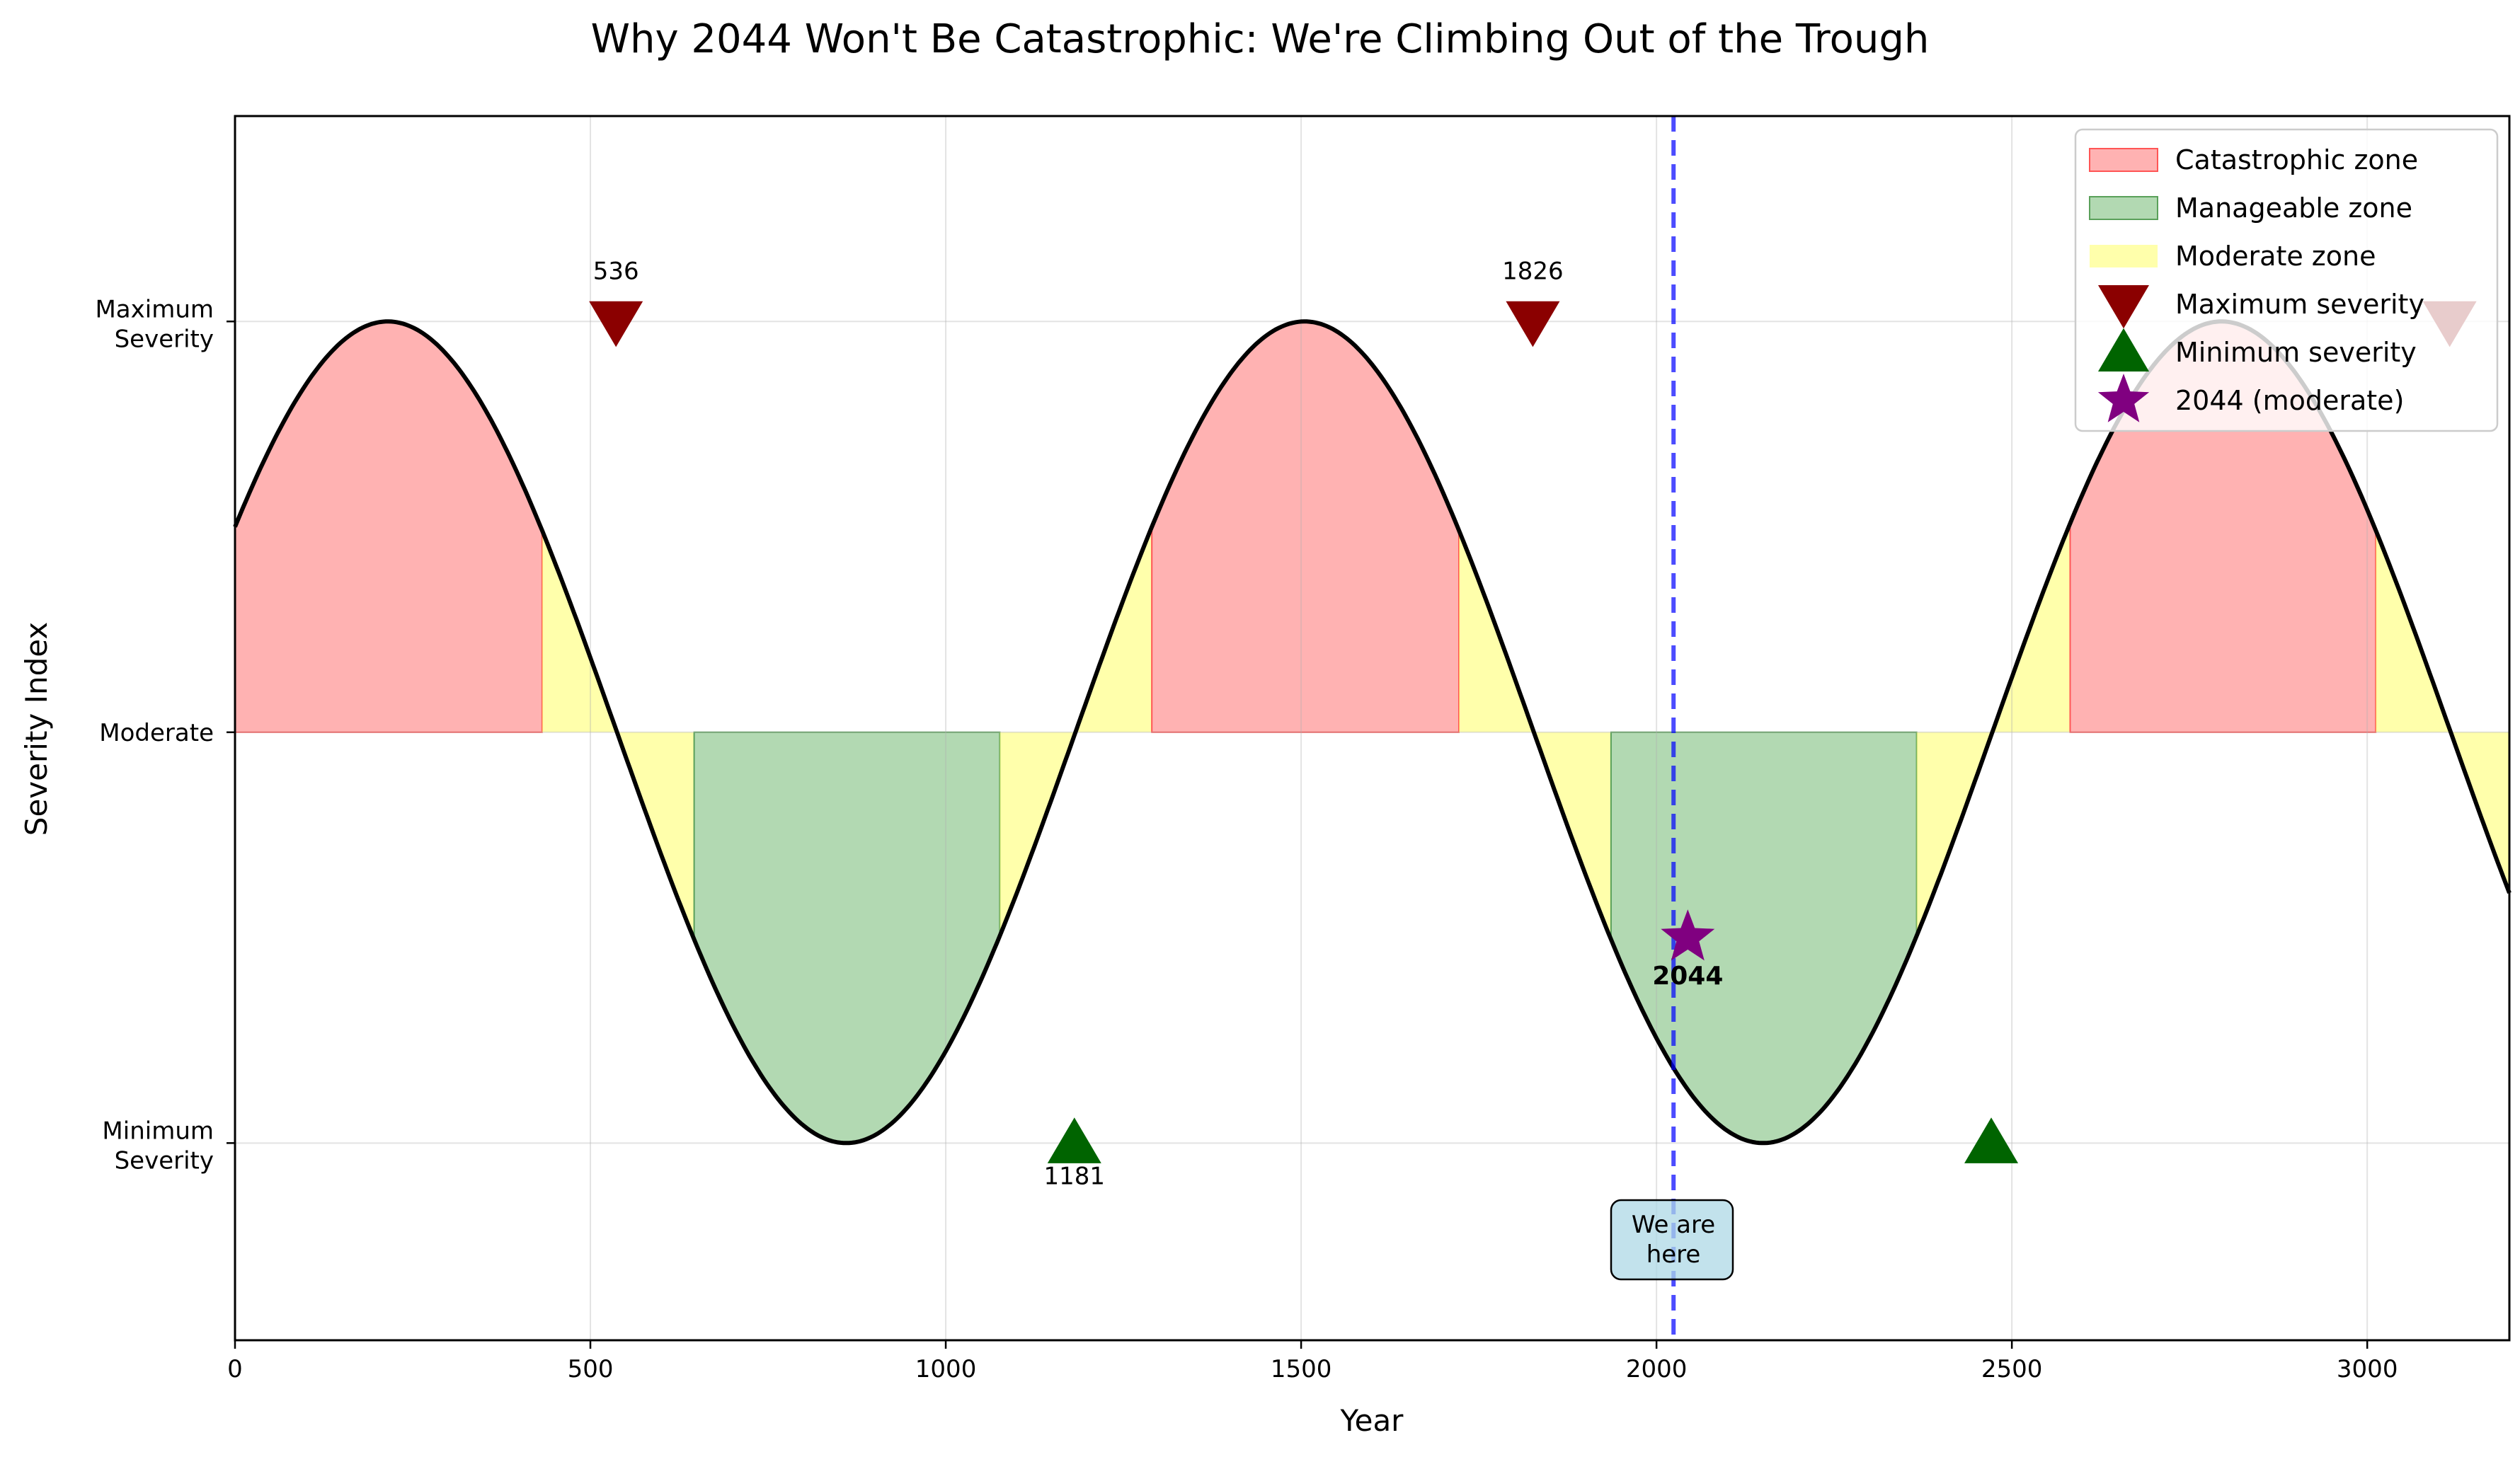 This screenshot has width=2520, height=1457. Describe the element at coordinates (2296, 352) in the screenshot. I see `legend-label: Minimum severity` at that location.